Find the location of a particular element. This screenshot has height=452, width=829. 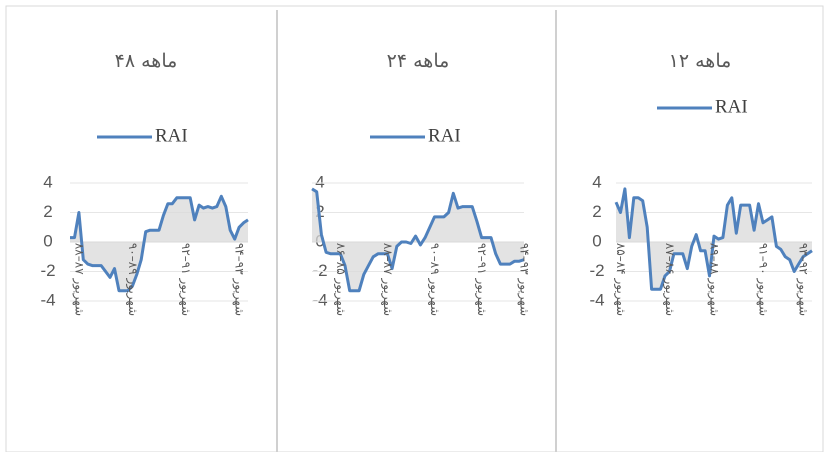

x-tick-label: شهریور ۸۵–۸۶ is located at coordinates (340, 279).